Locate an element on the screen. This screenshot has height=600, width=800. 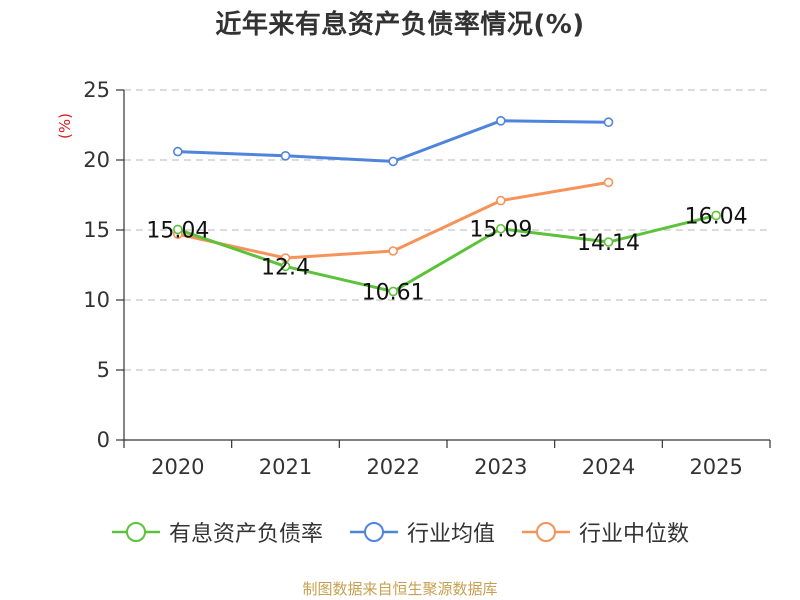
x-tick-label: 2022 is located at coordinates (392, 467).